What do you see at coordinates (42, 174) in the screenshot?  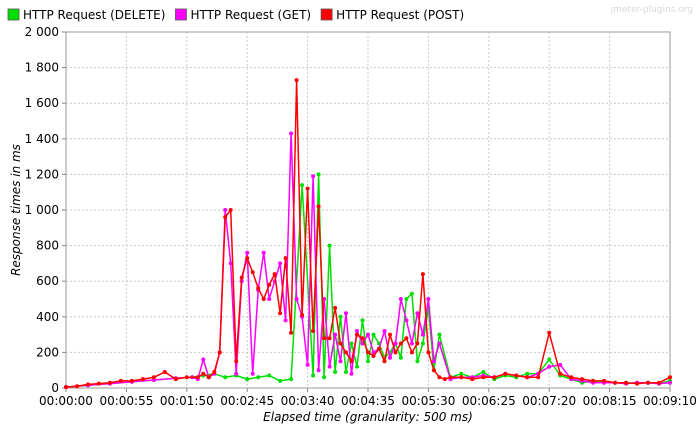 I see `y-tick-label-6: 1 200` at bounding box center [42, 174].